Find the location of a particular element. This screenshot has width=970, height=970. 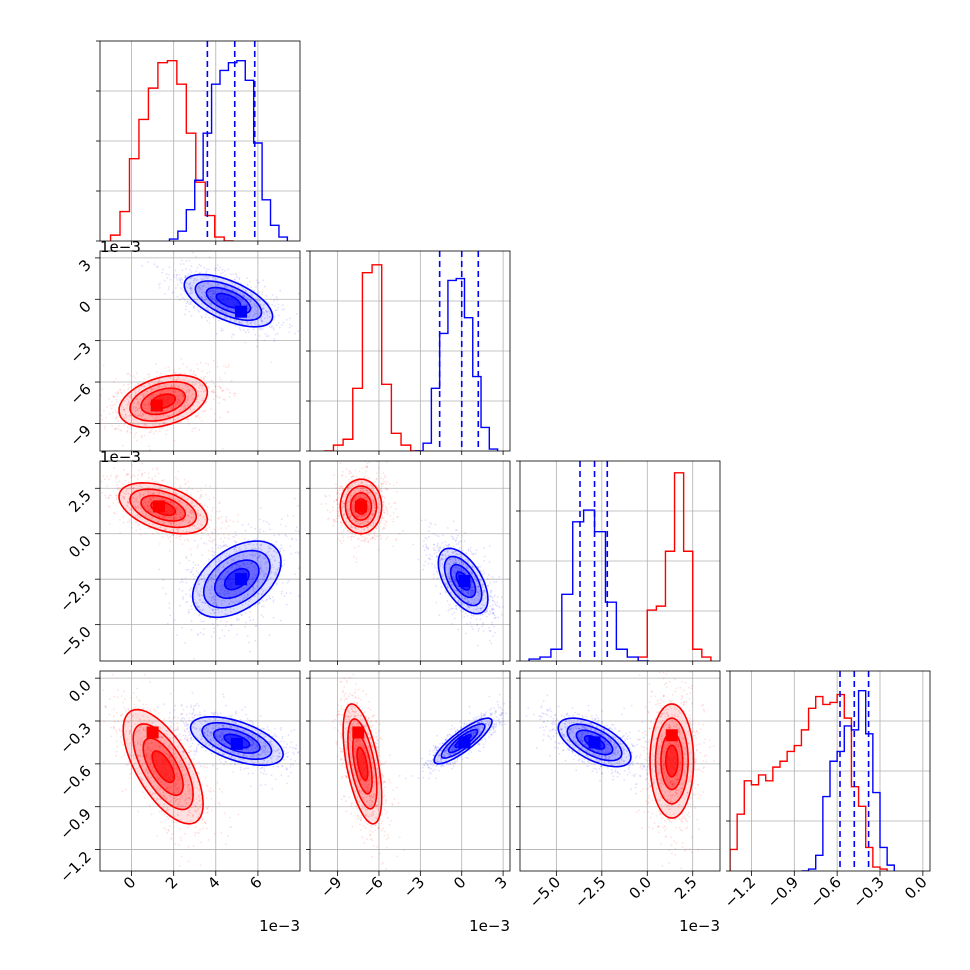

y-tick-label-3-0: −1.2 is located at coordinates (75, 867).